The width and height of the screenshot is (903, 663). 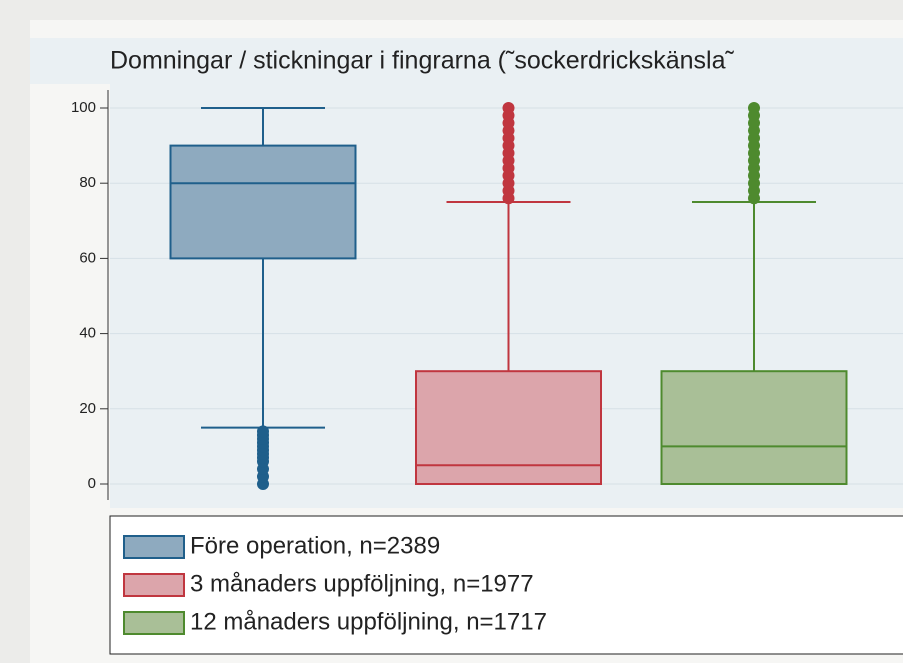 What do you see at coordinates (92, 483) in the screenshot?
I see `y-tick-label: 0` at bounding box center [92, 483].